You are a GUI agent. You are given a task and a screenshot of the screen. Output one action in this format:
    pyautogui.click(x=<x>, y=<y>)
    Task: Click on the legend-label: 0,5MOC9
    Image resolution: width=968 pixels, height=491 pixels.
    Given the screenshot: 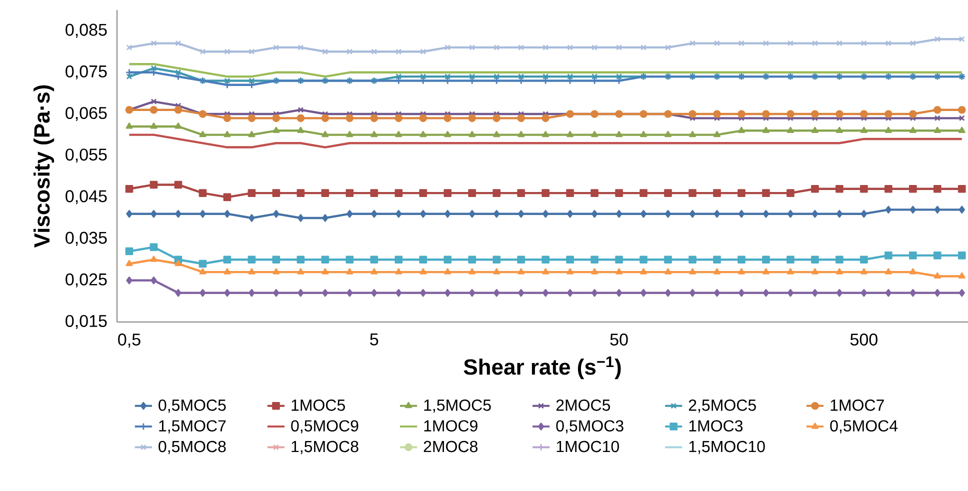 What is the action you would take?
    pyautogui.click(x=324, y=427)
    